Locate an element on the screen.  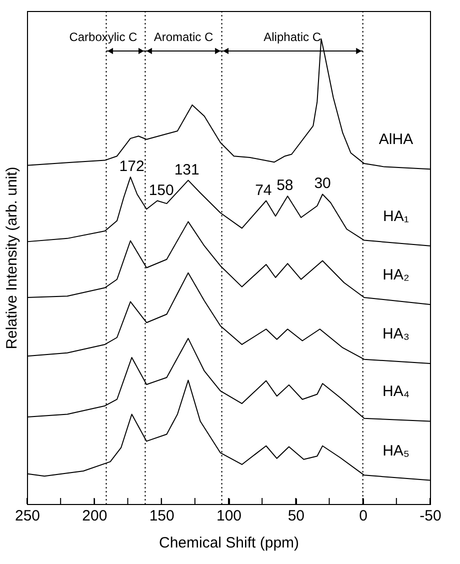
annotation: Aliphatic C is located at coordinates (293, 37).